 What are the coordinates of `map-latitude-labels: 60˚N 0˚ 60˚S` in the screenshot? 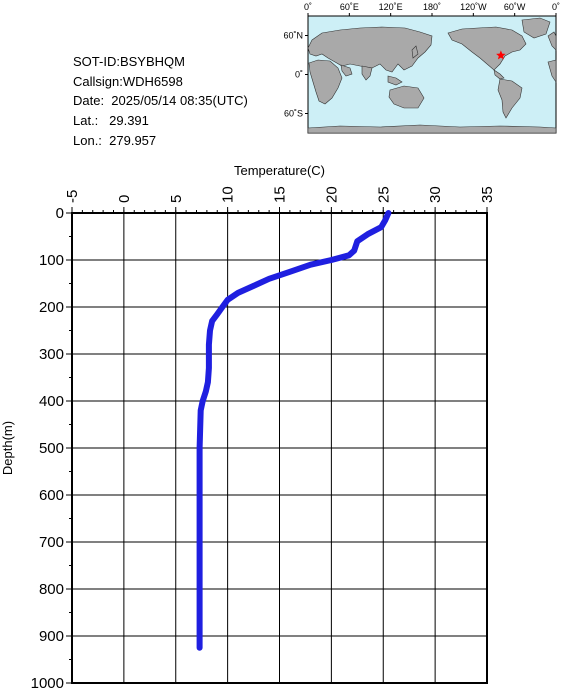 It's located at (293, 75).